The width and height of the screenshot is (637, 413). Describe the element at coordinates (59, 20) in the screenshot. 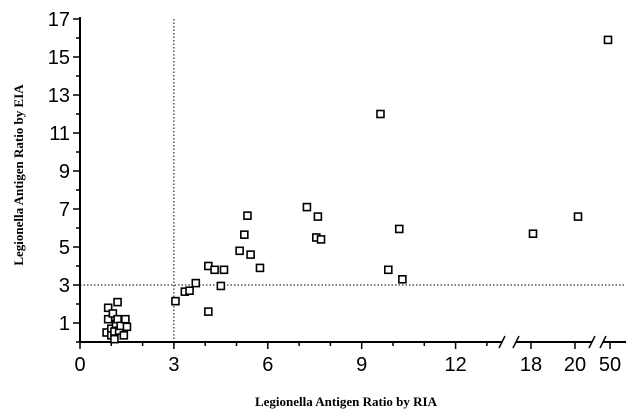

I see `y-tick-label: 17` at that location.